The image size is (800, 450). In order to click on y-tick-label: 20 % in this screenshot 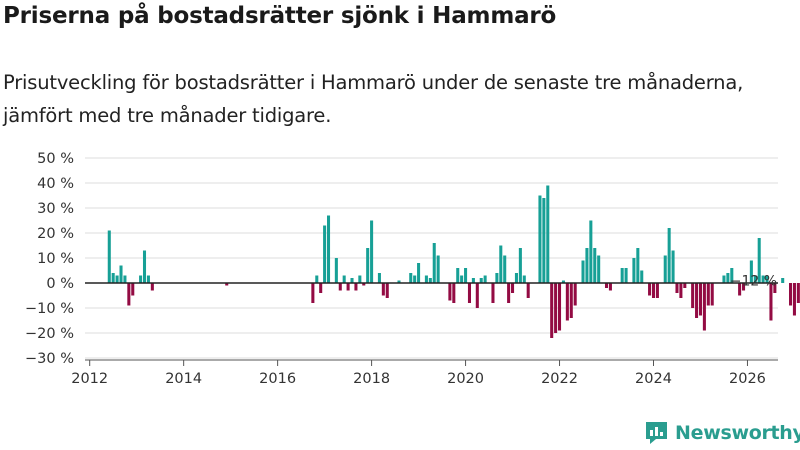, I will do `click(55, 234)`.